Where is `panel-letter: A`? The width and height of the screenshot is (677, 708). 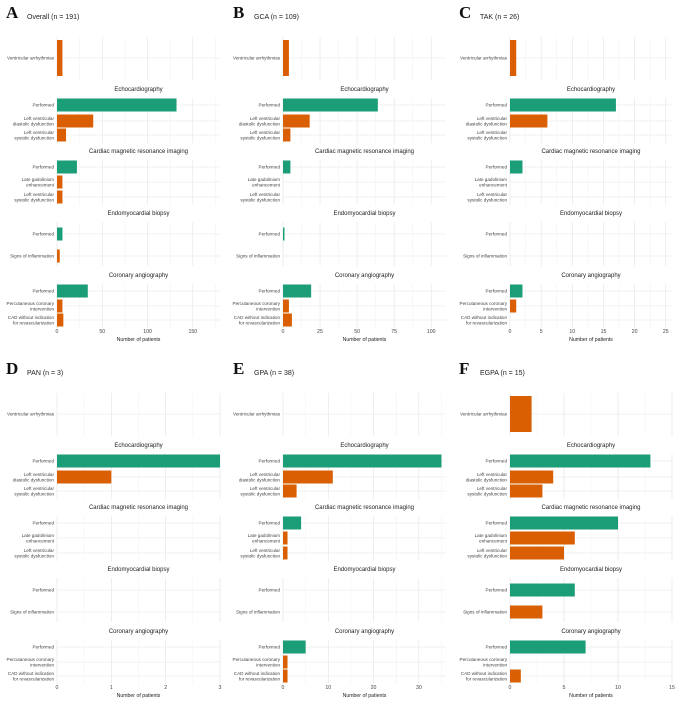
panel-letter: A is located at coordinates (12, 12).